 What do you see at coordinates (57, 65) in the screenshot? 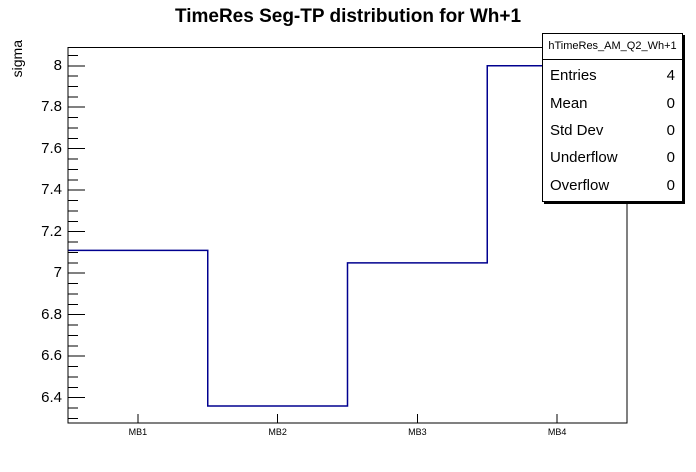
I see `y-axis-tick-label: 8` at bounding box center [57, 65].